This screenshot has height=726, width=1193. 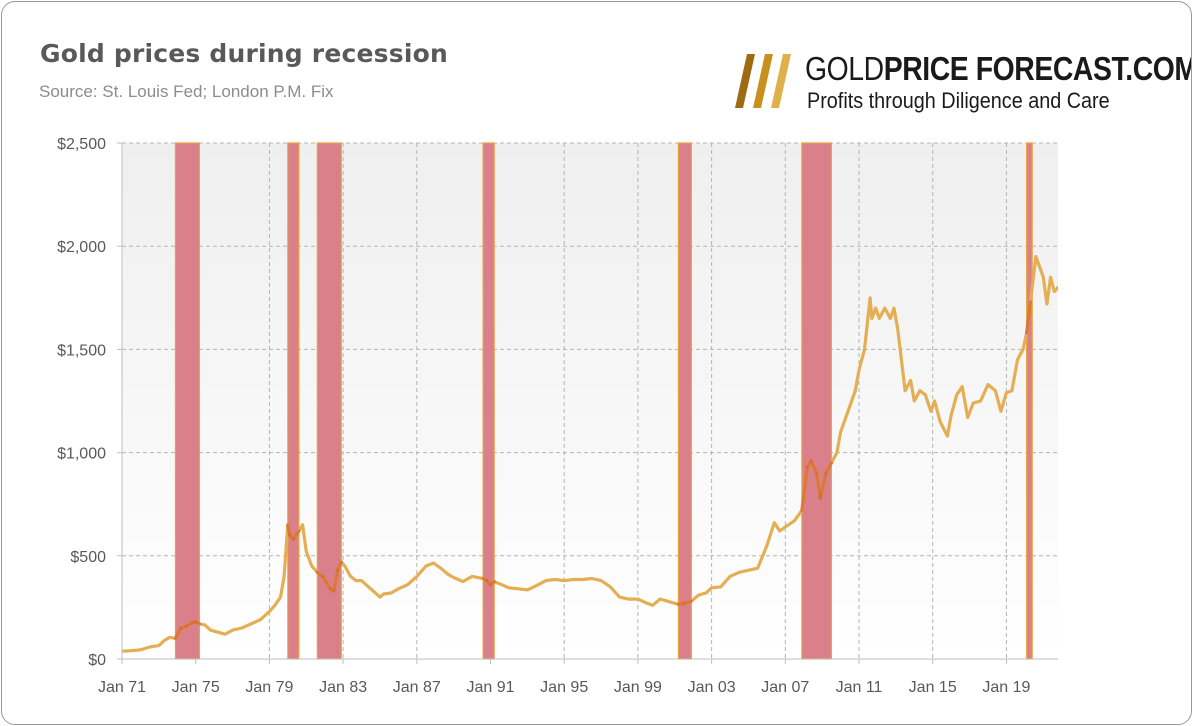 What do you see at coordinates (81, 350) in the screenshot?
I see `y-tick-label: $1,500` at bounding box center [81, 350].